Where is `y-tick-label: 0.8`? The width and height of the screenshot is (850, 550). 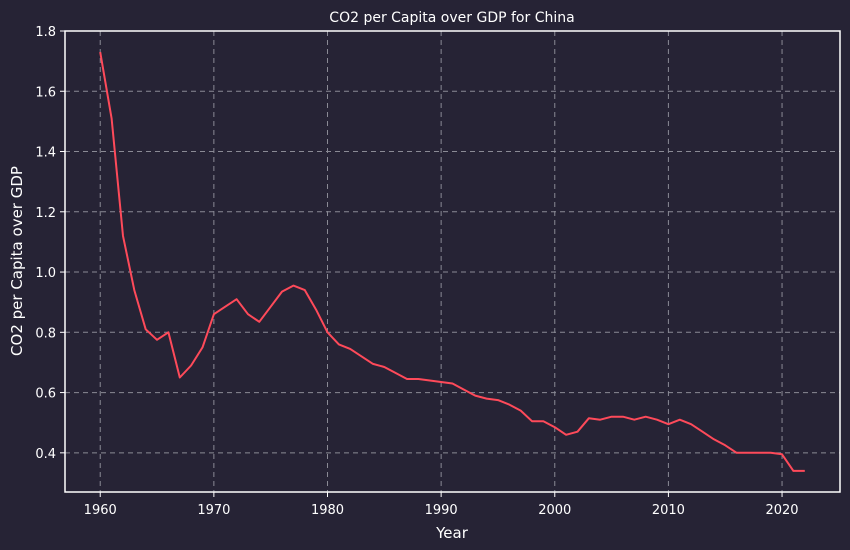
y-tick-label: 0.8 is located at coordinates (45, 333).